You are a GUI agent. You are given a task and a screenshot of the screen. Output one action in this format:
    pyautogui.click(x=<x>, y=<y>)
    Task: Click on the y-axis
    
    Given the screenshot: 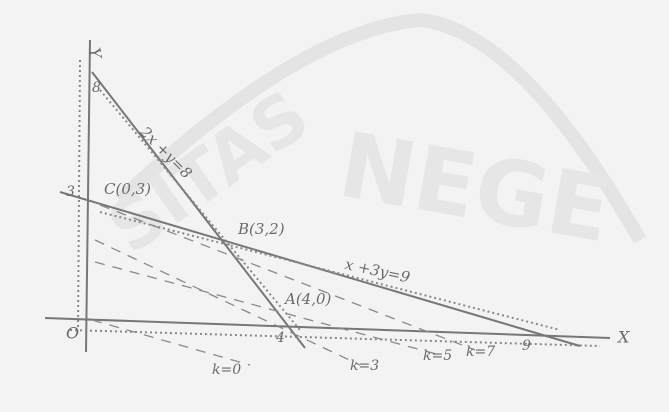 What is the action you would take?
    pyautogui.click(x=88, y=196)
    